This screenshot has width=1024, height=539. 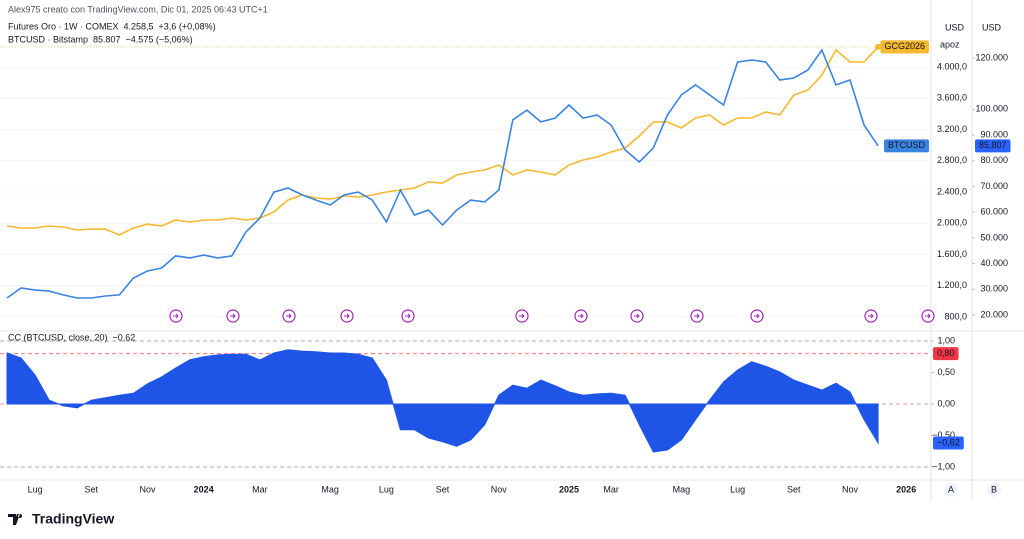 What do you see at coordinates (952, 129) in the screenshot?
I see `y2-tick-label: 3.200,0` at bounding box center [952, 129].